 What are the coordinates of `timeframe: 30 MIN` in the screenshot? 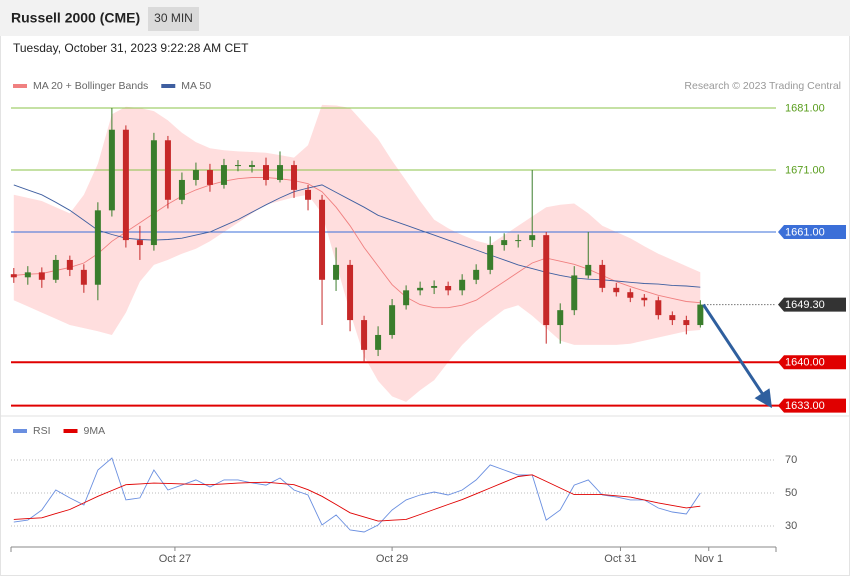 It's located at (173, 18).